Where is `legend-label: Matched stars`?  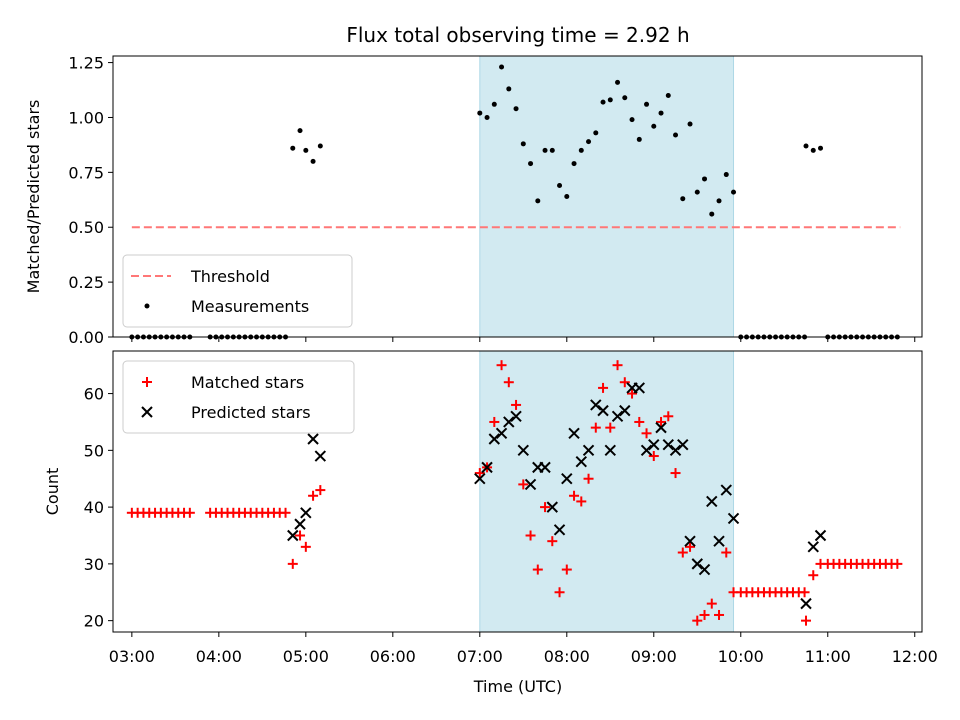 legend-label: Matched stars is located at coordinates (247, 382).